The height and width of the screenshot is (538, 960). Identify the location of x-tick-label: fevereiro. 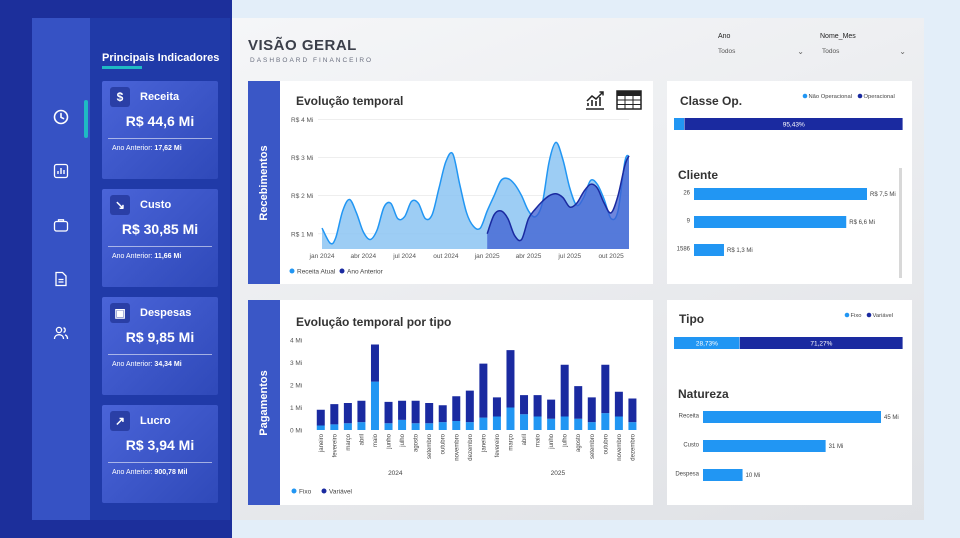
(498, 445).